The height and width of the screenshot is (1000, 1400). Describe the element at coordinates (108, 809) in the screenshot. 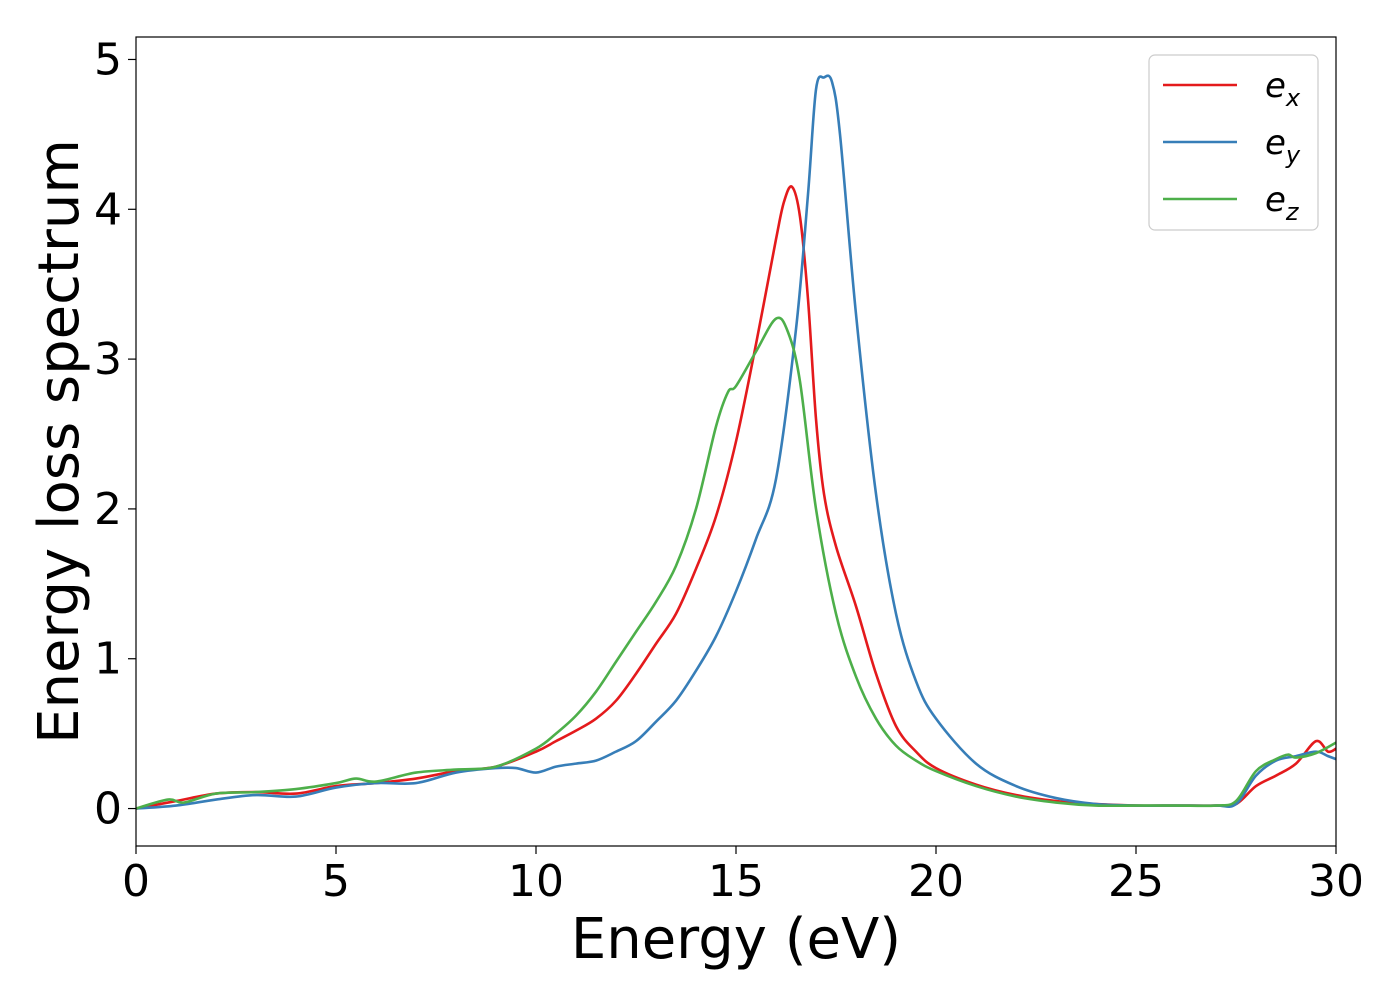

I see `y-tick-label: 0` at that location.